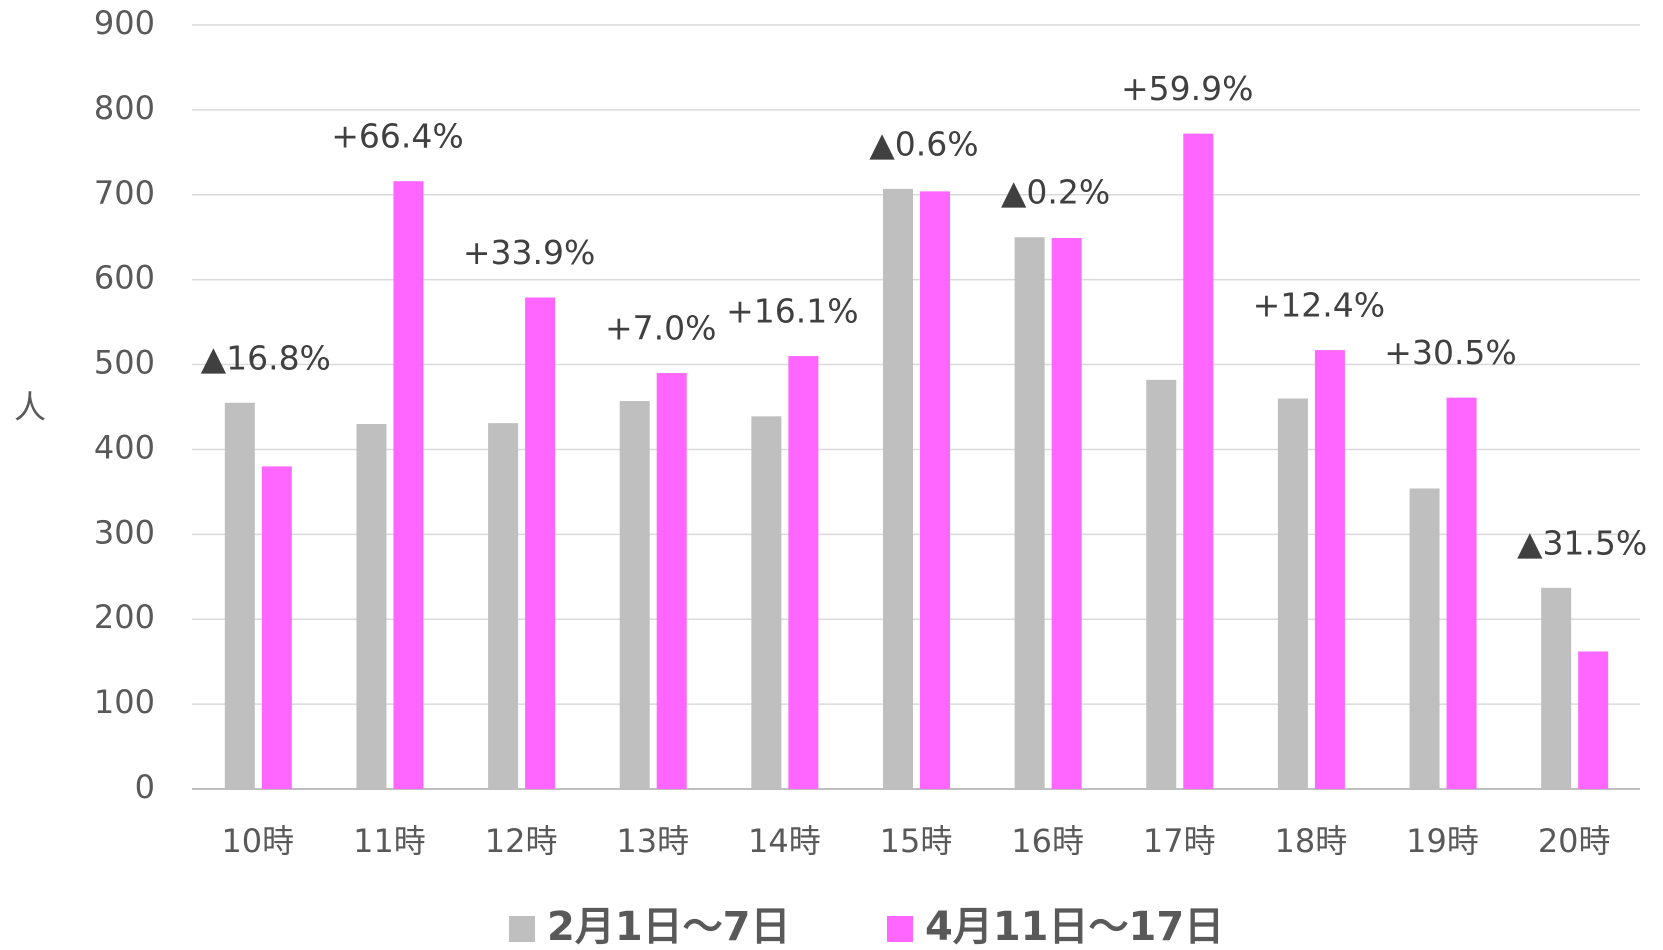  What do you see at coordinates (521, 841) in the screenshot?
I see `x-tick-label: 12時` at bounding box center [521, 841].